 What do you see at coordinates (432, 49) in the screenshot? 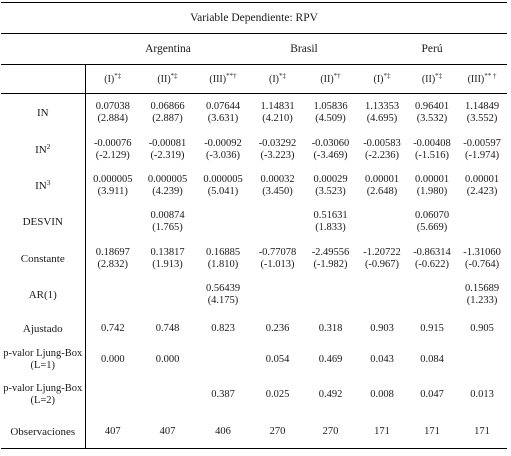
I see `country-header-peru: Perú` at bounding box center [432, 49].